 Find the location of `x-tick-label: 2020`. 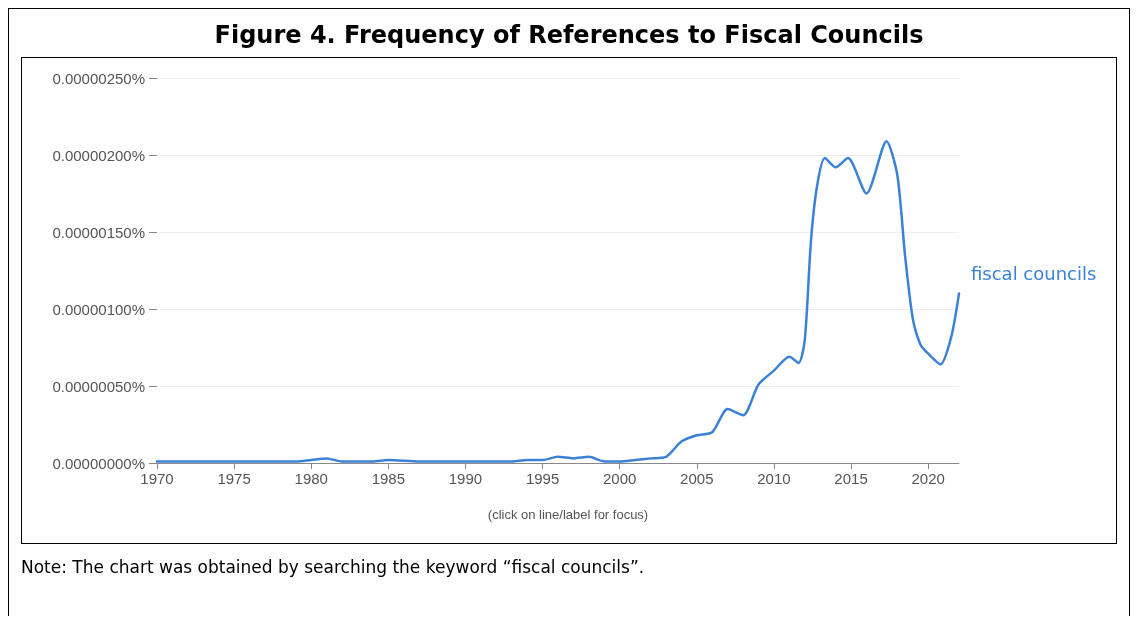

x-tick-label: 2020 is located at coordinates (928, 478).